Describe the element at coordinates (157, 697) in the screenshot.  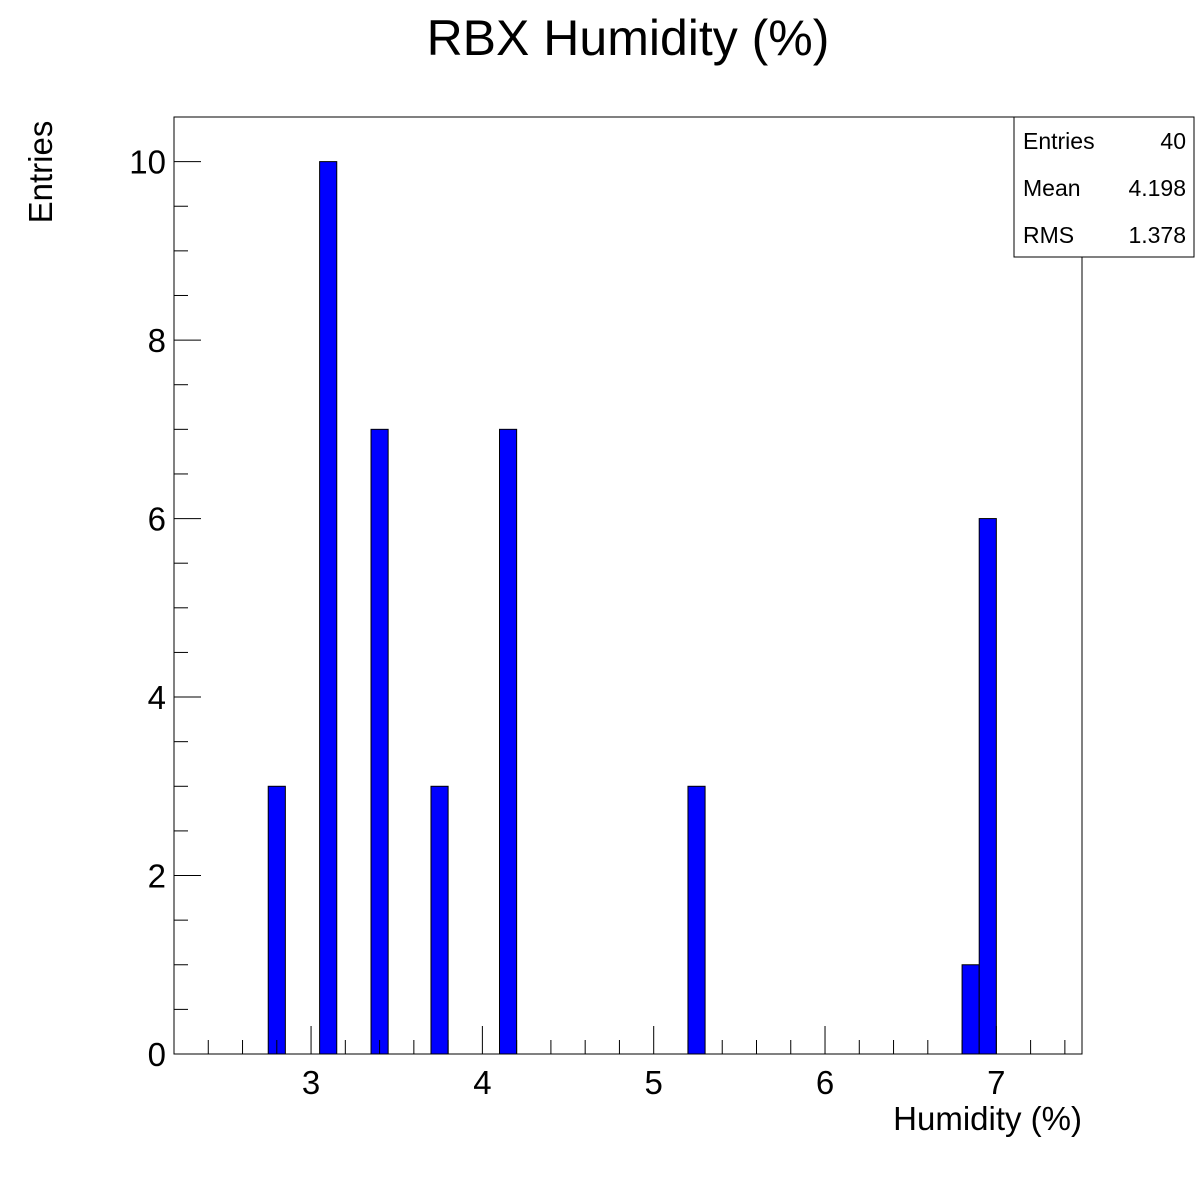
I see `y-tick-label: 4` at that location.